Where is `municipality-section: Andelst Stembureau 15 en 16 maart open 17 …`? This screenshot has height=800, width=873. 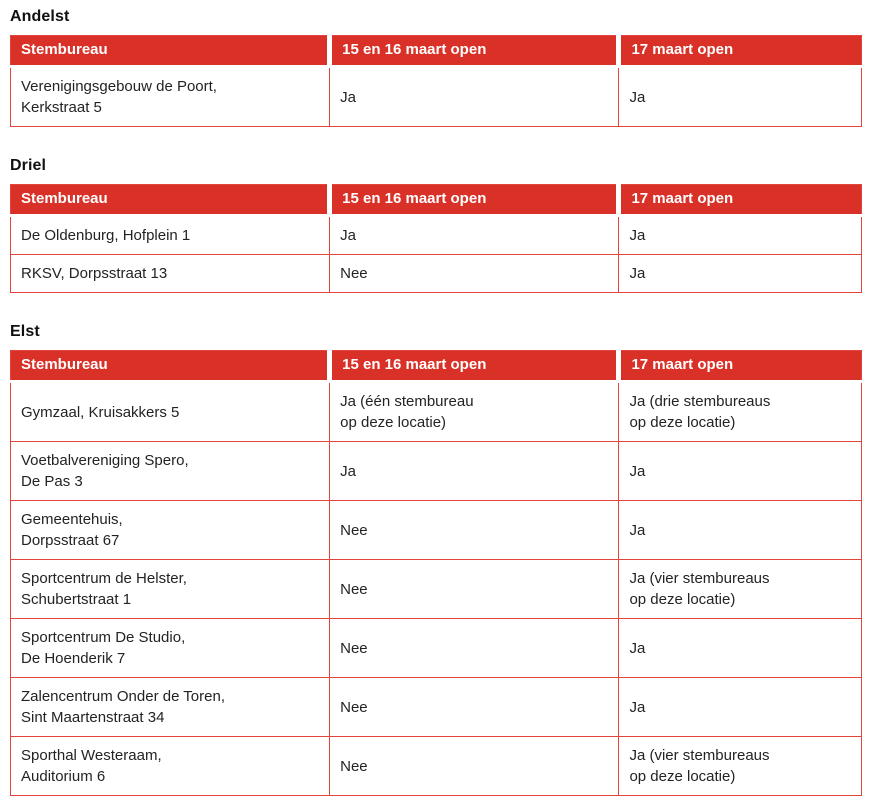 municipality-section: Andelst Stembureau 15 en 16 maart open 17 … is located at coordinates (435, 67).